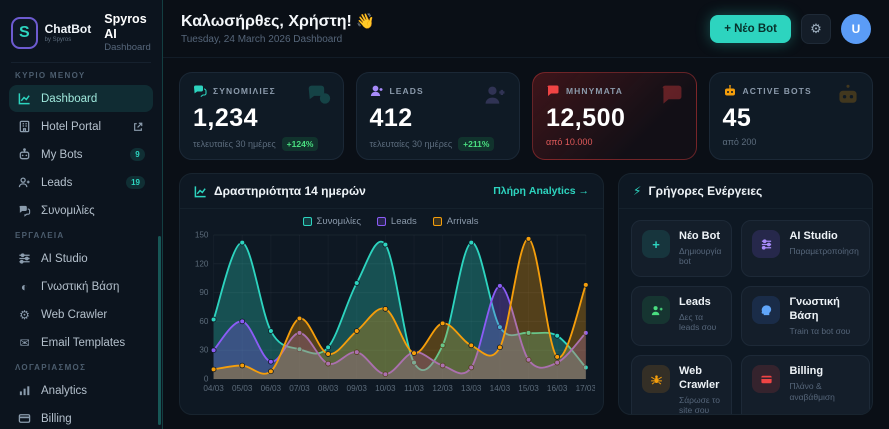  I want to click on chart-line-icon, so click(24, 98).